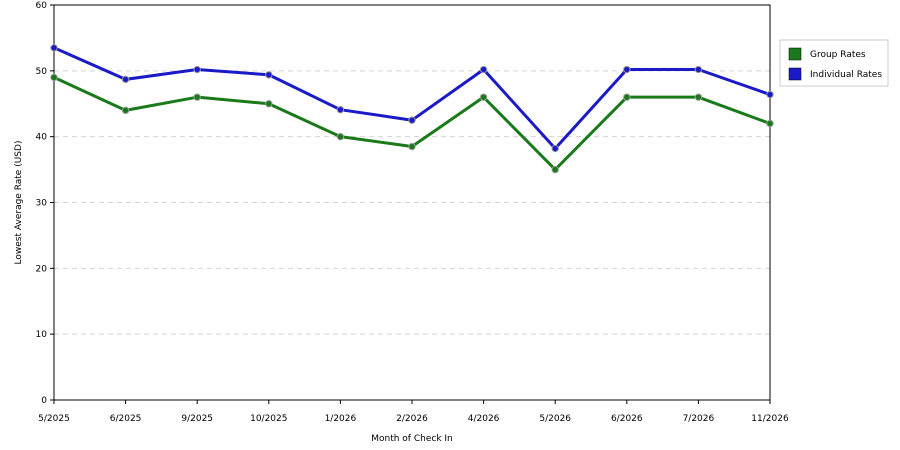  What do you see at coordinates (54, 419) in the screenshot?
I see `x-tick-label: 5/2025` at bounding box center [54, 419].